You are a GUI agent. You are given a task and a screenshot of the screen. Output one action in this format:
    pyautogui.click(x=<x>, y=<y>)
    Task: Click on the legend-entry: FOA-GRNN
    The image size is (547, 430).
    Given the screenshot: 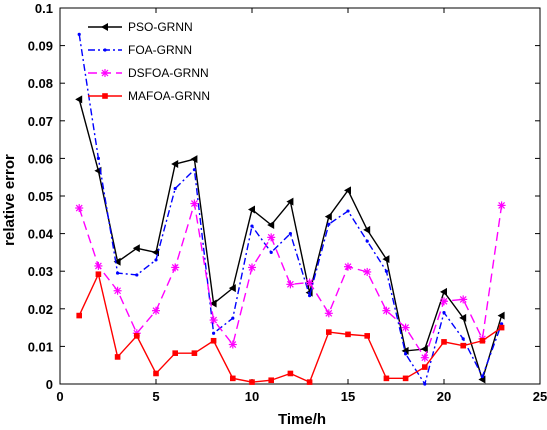 What is the action you would take?
    pyautogui.click(x=140, y=50)
    